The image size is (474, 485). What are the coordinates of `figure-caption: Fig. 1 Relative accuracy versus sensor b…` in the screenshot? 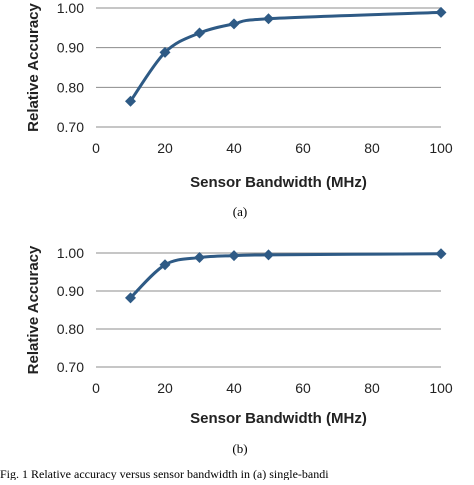 It's located at (164, 473).